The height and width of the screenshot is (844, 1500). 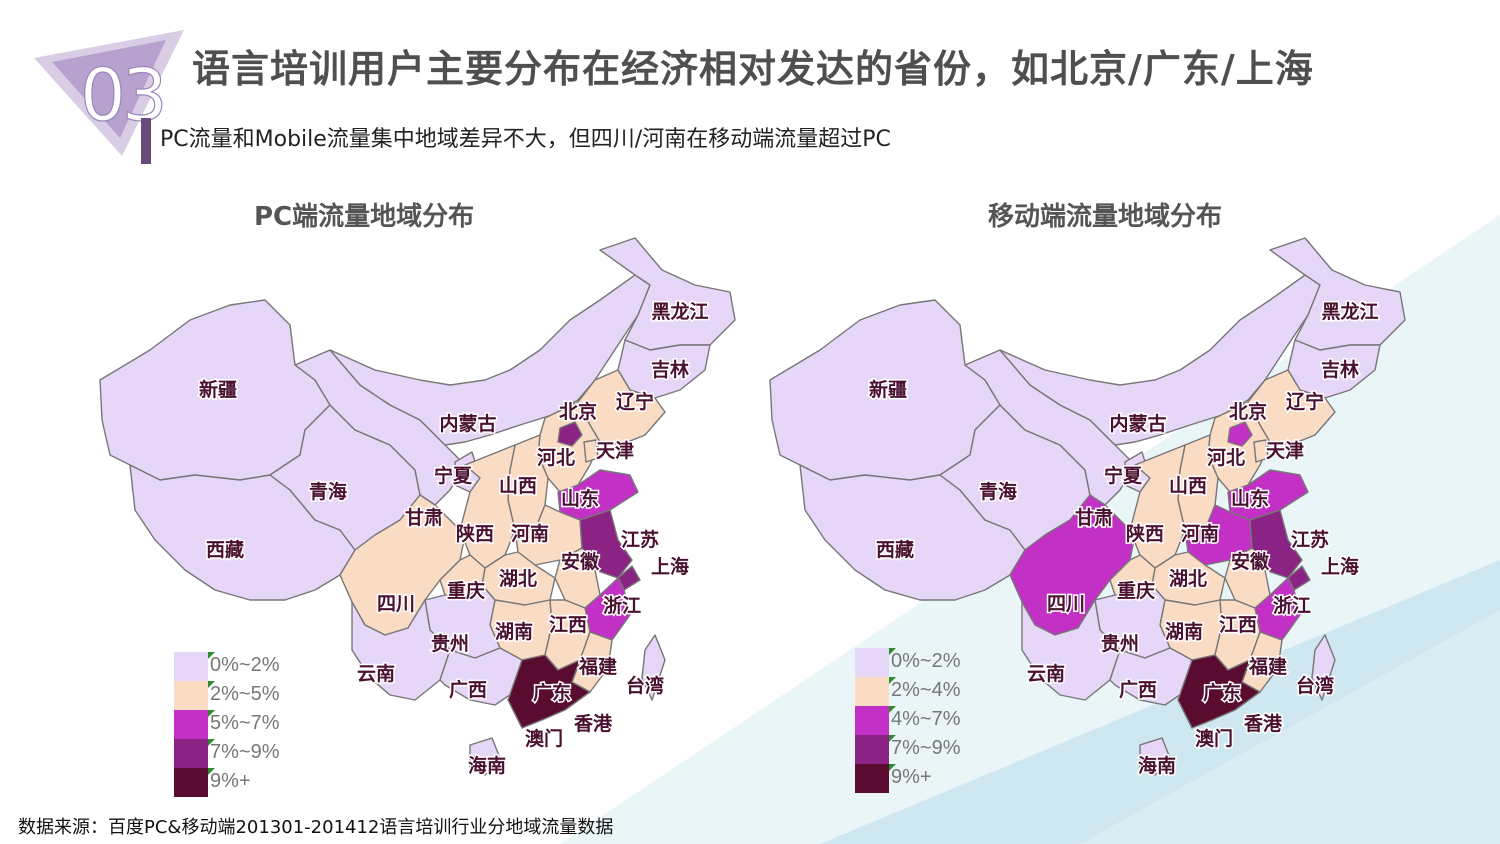 I want to click on pc-map-title: PC端流量地域分布, so click(x=364, y=217).